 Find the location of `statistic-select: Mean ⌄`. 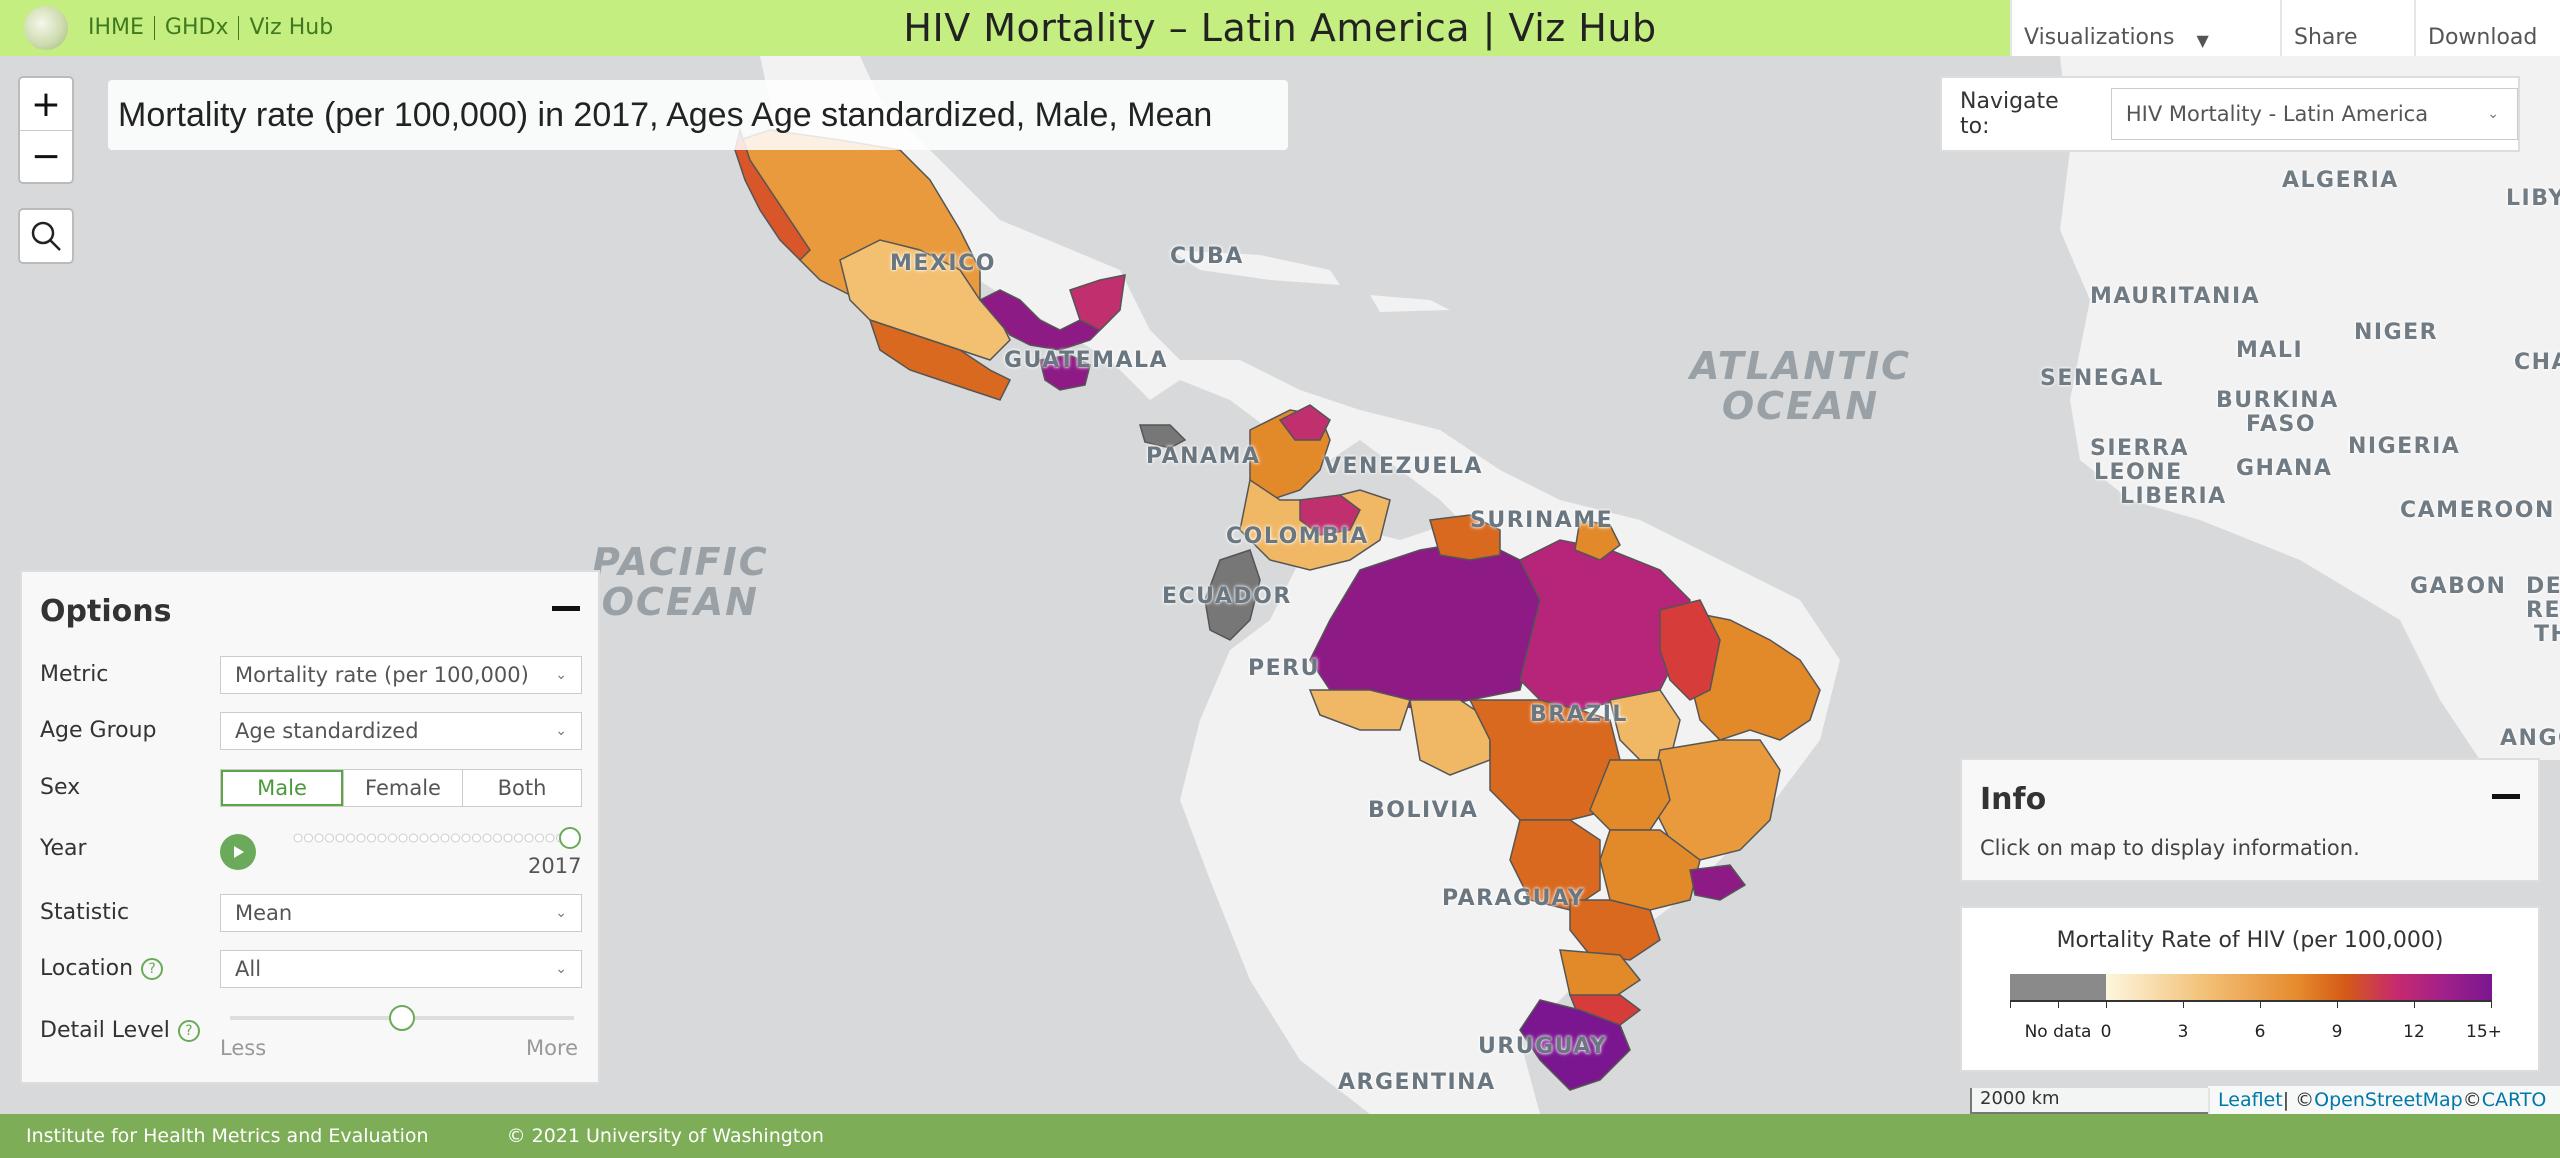

statistic-select: Mean ⌄ is located at coordinates (401, 913).